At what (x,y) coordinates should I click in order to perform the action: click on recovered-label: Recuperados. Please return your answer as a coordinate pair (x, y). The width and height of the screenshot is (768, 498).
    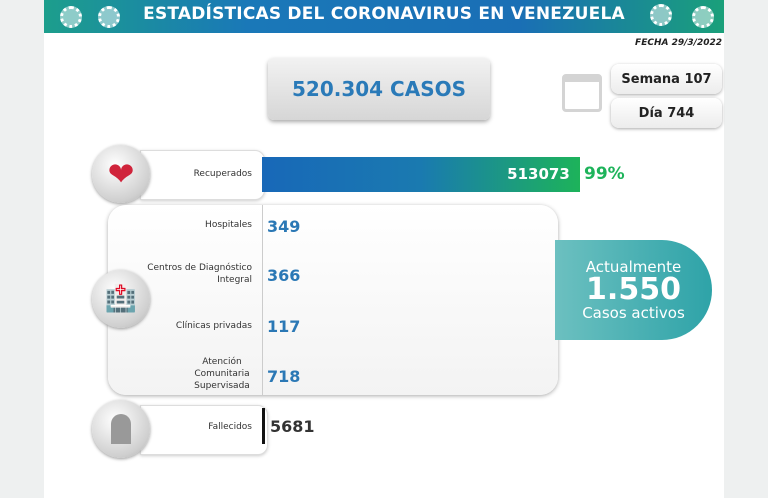
    Looking at the image, I should click on (222, 174).